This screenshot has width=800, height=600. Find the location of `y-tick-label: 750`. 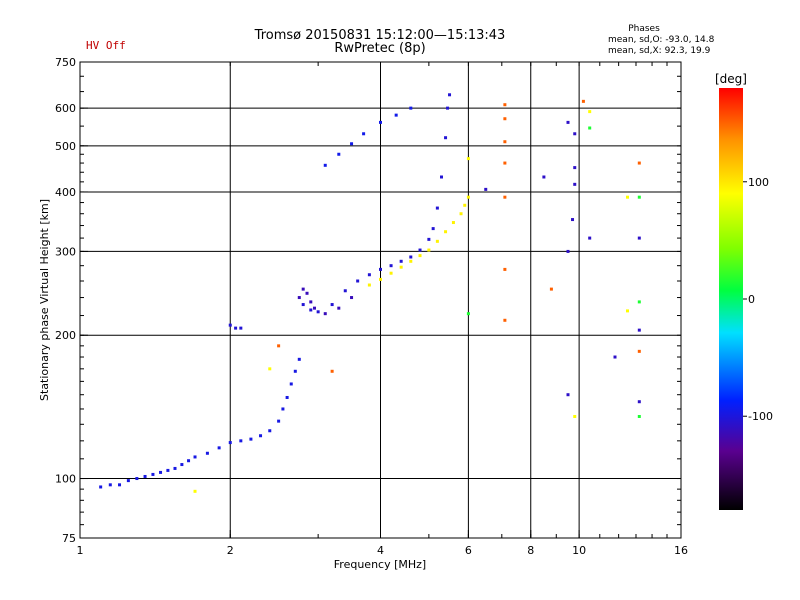

y-tick-label: 750 is located at coordinates (65, 62).